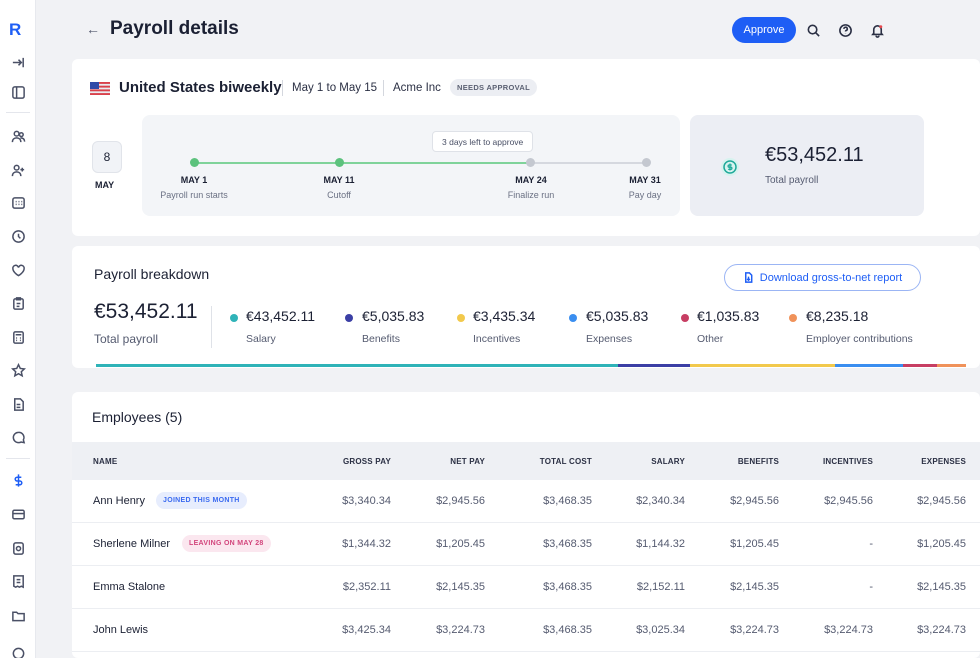 This screenshot has height=658, width=980. What do you see at coordinates (393, 316) in the screenshot?
I see `benefits-amount: €5,035.83` at bounding box center [393, 316].